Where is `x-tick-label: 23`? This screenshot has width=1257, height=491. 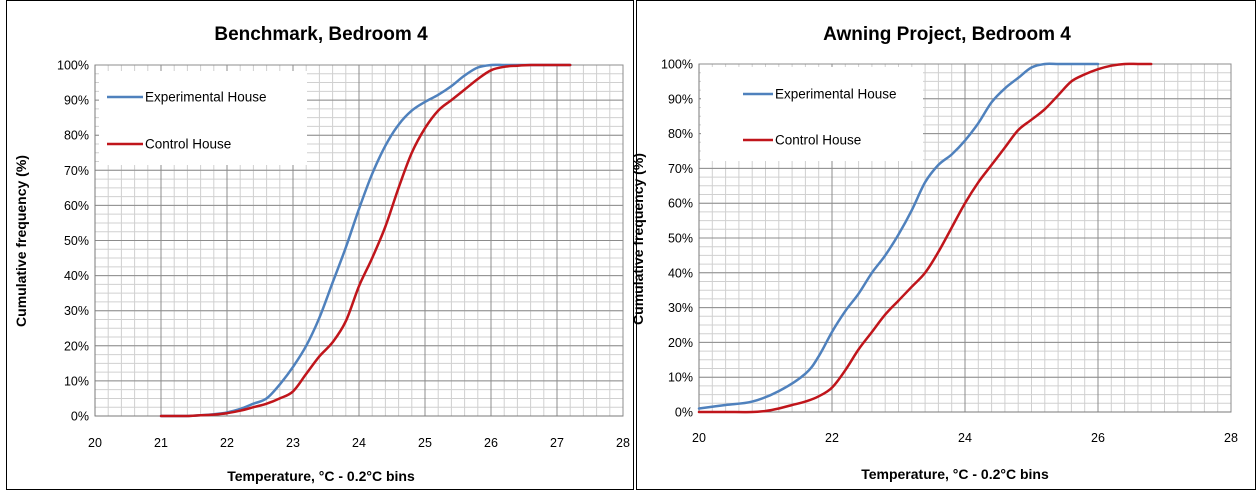 x-tick-label: 23 is located at coordinates (293, 443).